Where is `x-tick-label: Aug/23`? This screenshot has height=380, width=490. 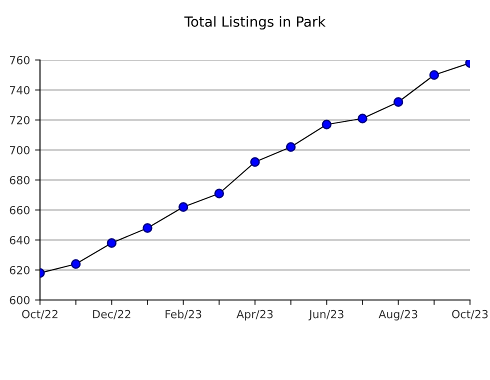 x-tick-label: Aug/23 is located at coordinates (398, 315).